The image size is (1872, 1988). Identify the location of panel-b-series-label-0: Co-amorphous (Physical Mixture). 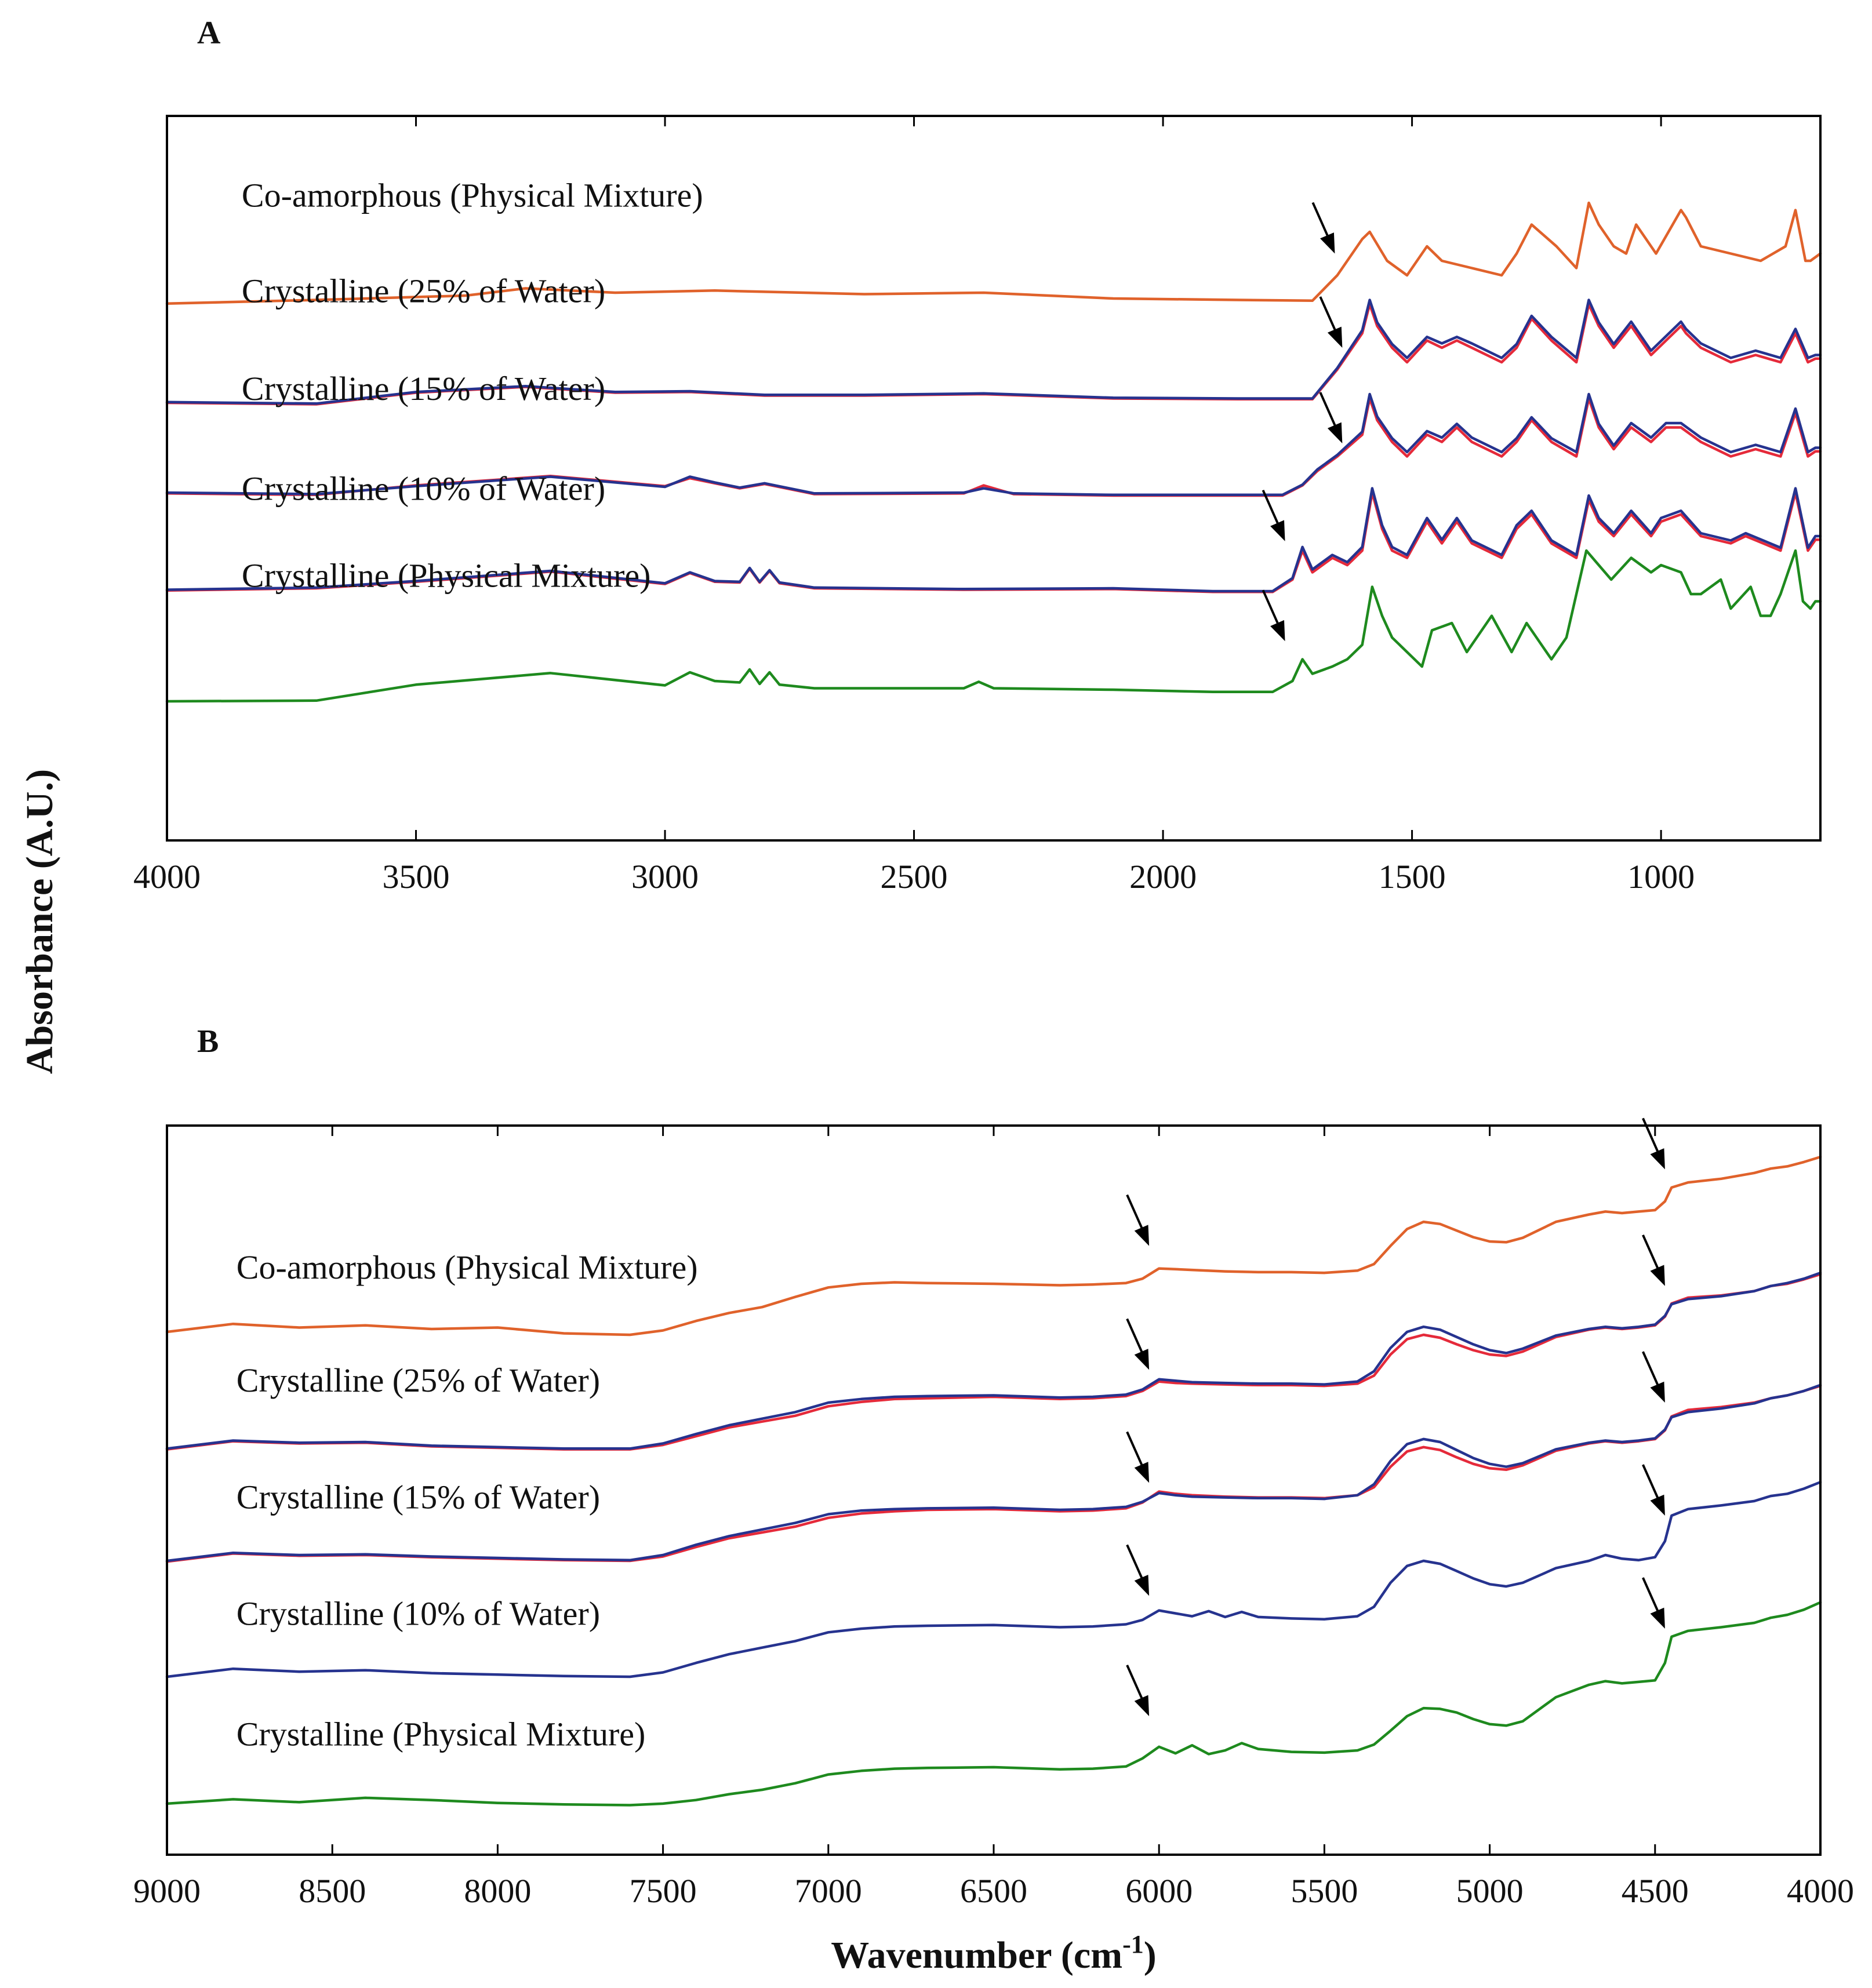
(467, 1267).